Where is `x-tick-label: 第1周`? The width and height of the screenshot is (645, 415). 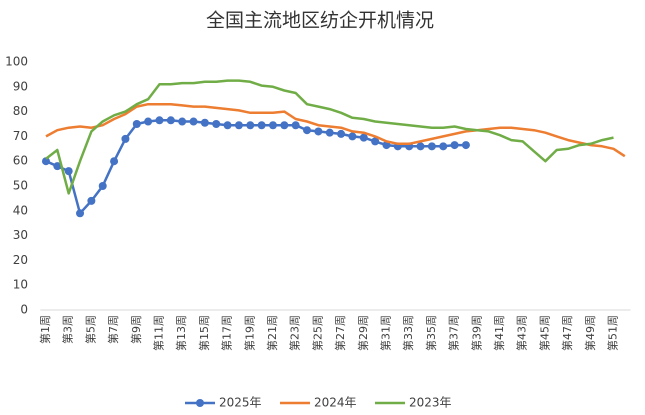 x-tick-label: 第1周 is located at coordinates (45, 329).